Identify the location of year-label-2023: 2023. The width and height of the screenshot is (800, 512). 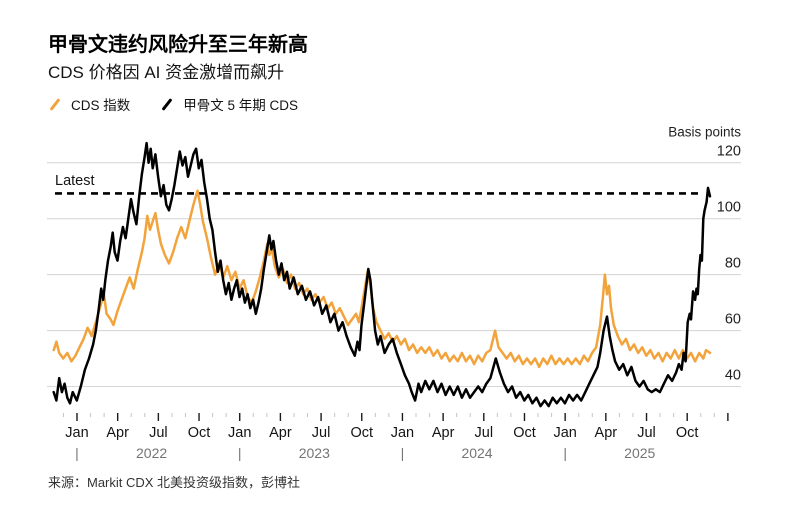
(314, 453).